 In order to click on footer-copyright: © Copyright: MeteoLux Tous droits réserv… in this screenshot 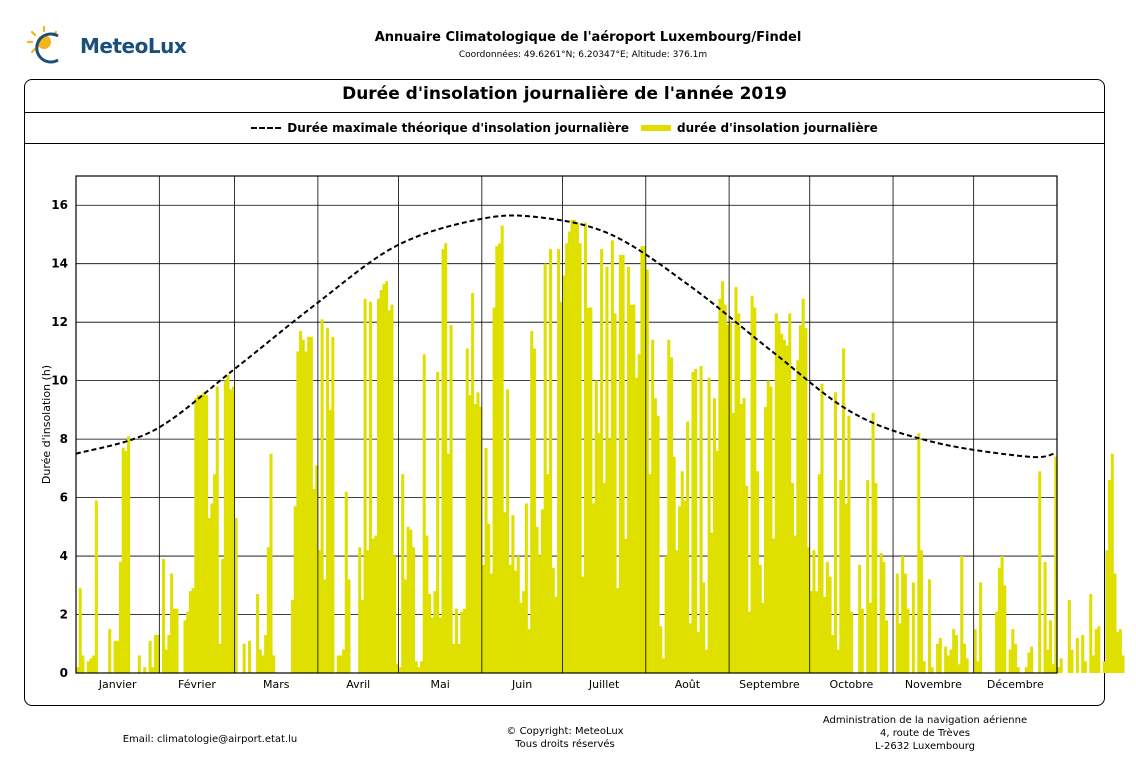, I will do `click(565, 738)`.